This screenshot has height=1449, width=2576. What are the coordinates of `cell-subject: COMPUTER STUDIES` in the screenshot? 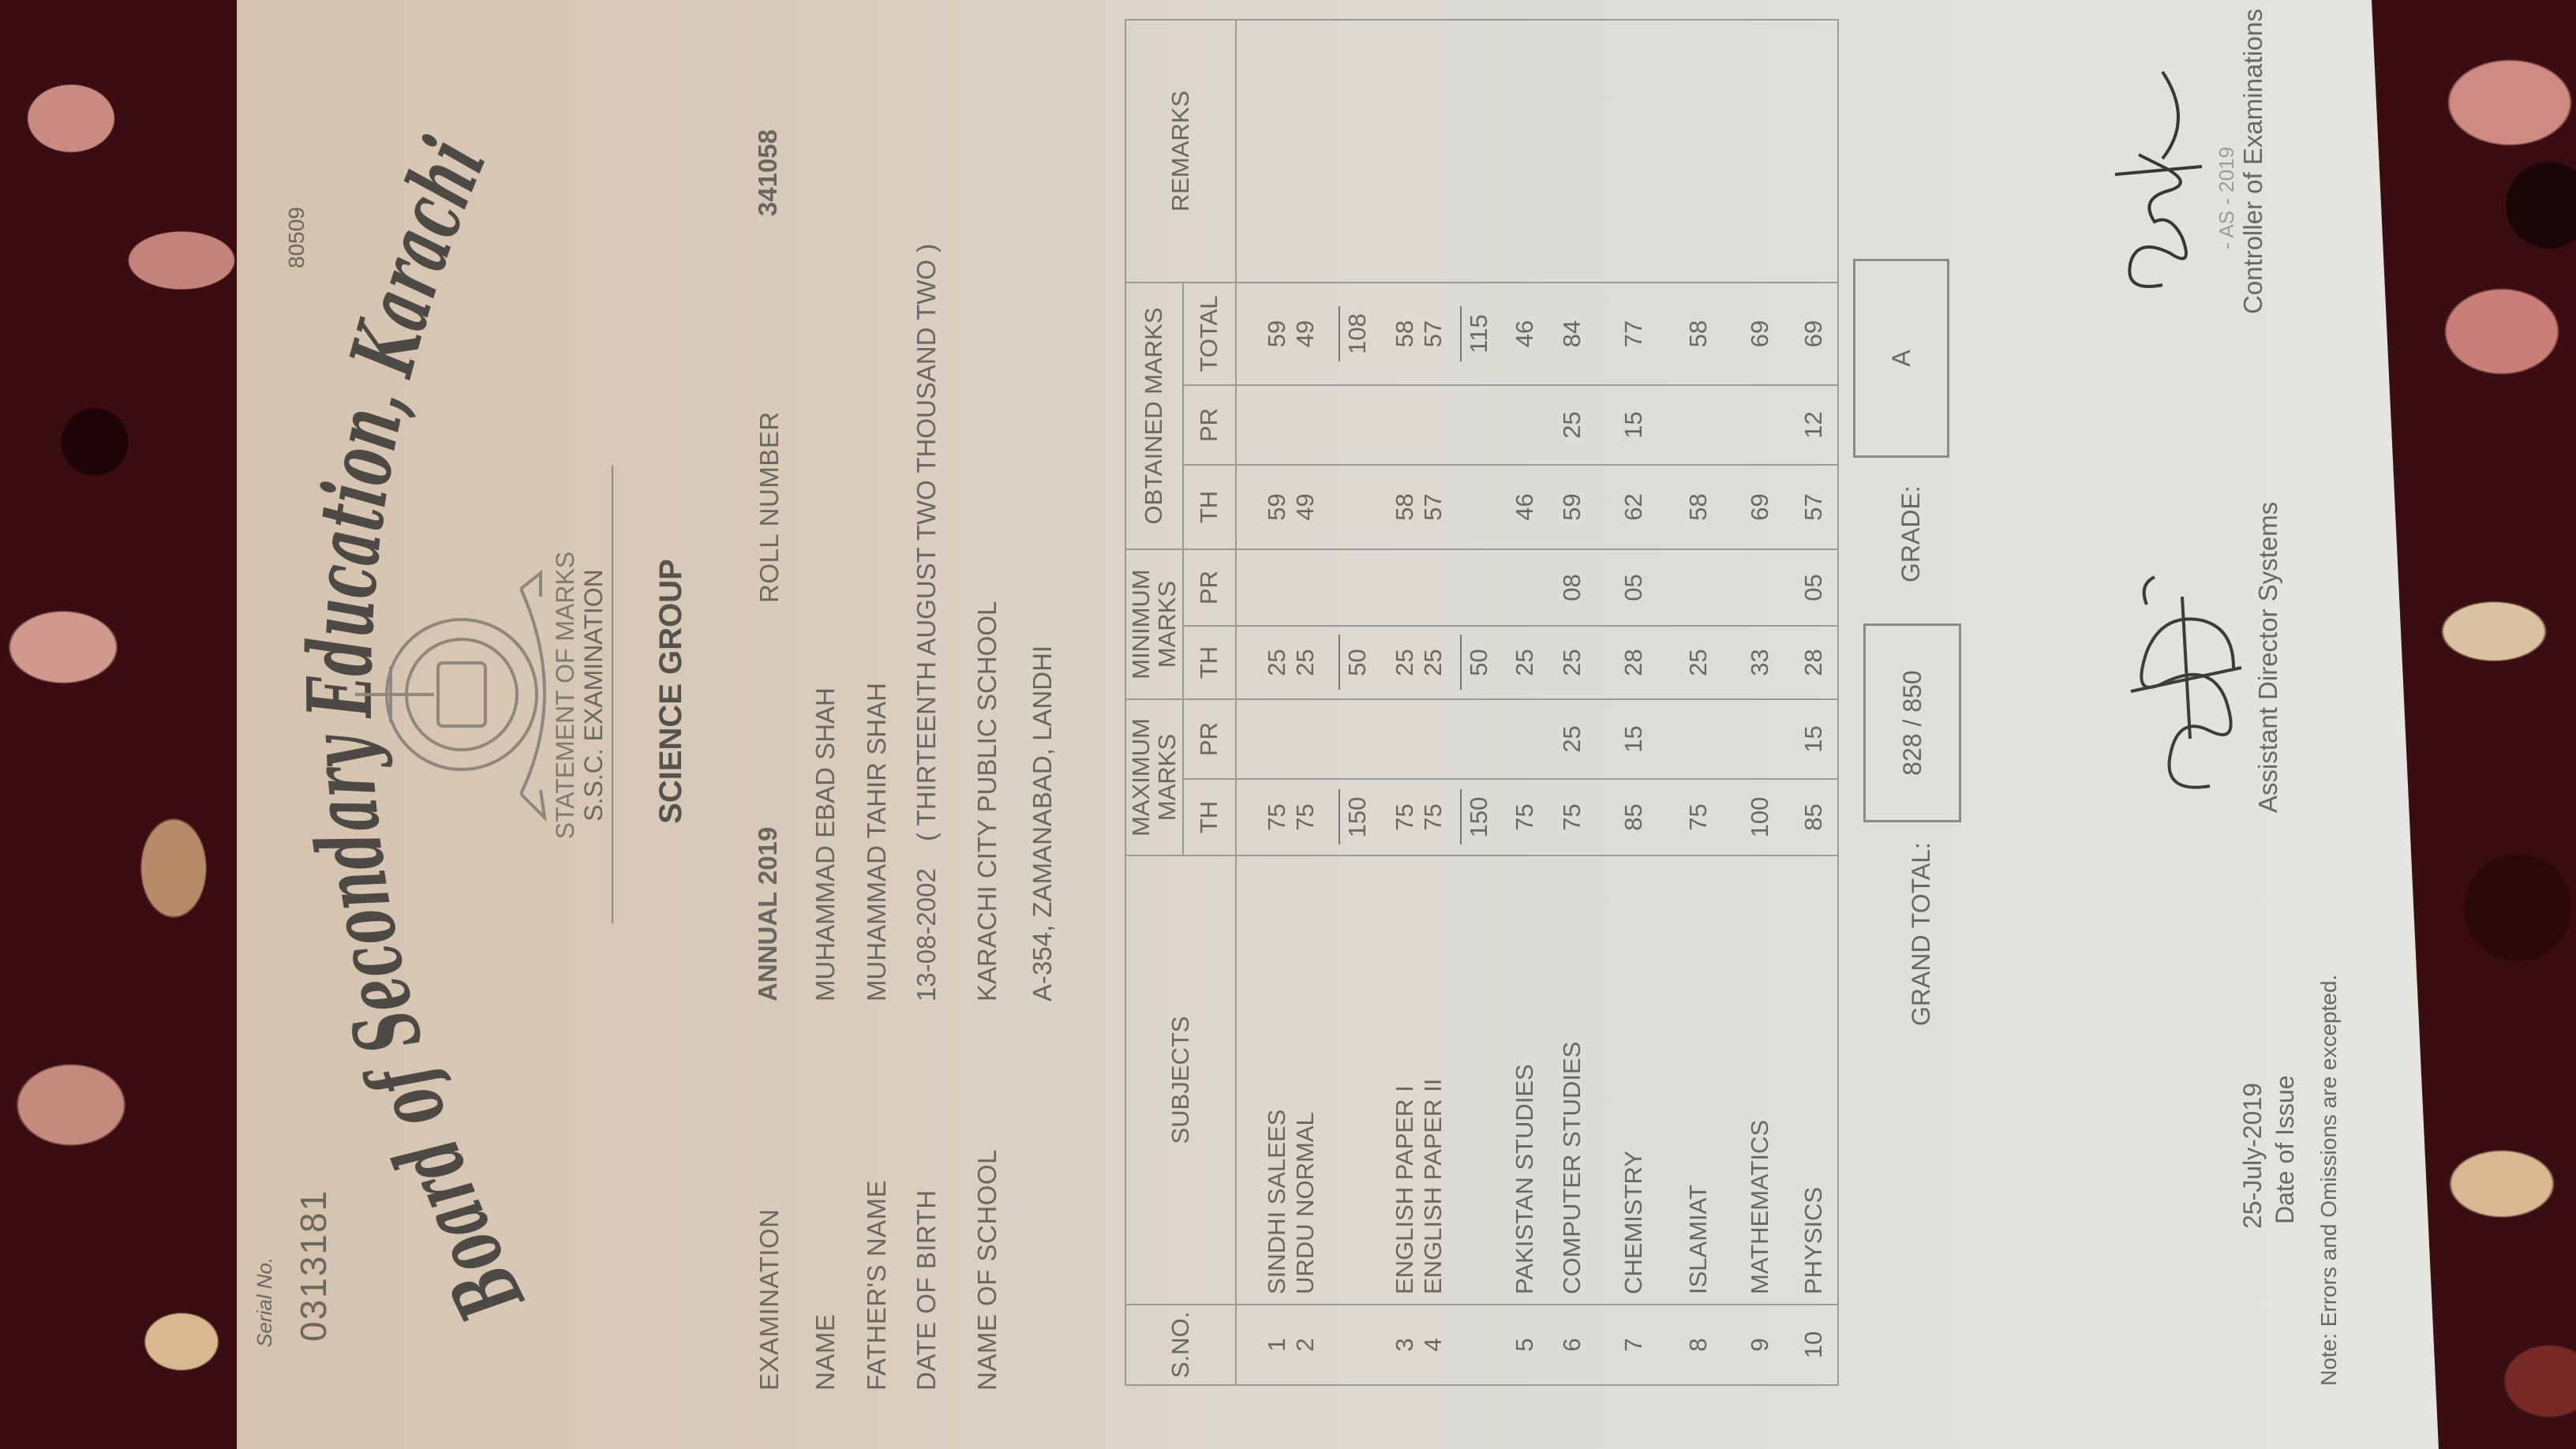 It's located at (1572, 1080).